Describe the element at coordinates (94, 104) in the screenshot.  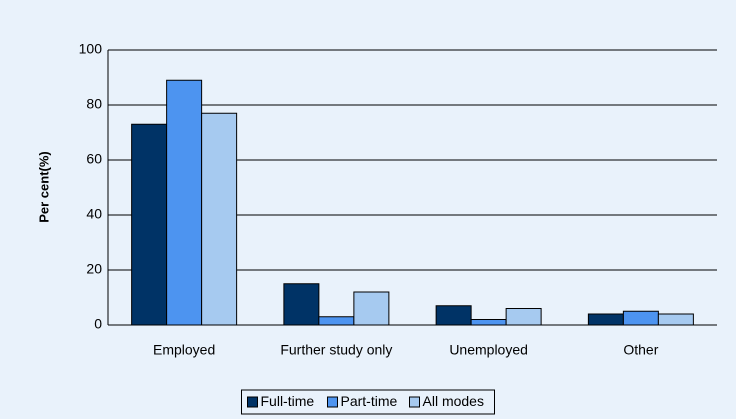
I see `y-tick-label: 80` at that location.